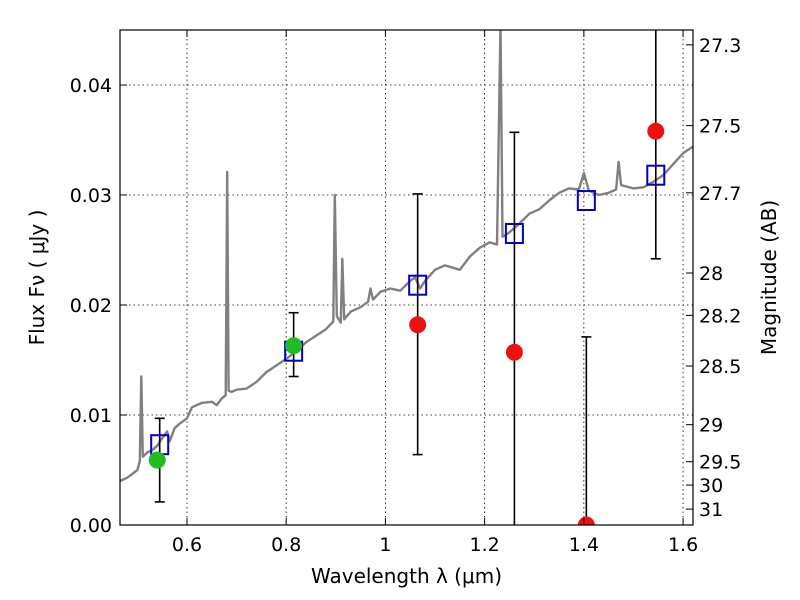  What do you see at coordinates (485, 545) in the screenshot?
I see `x-tick-label: 1.2` at bounding box center [485, 545].